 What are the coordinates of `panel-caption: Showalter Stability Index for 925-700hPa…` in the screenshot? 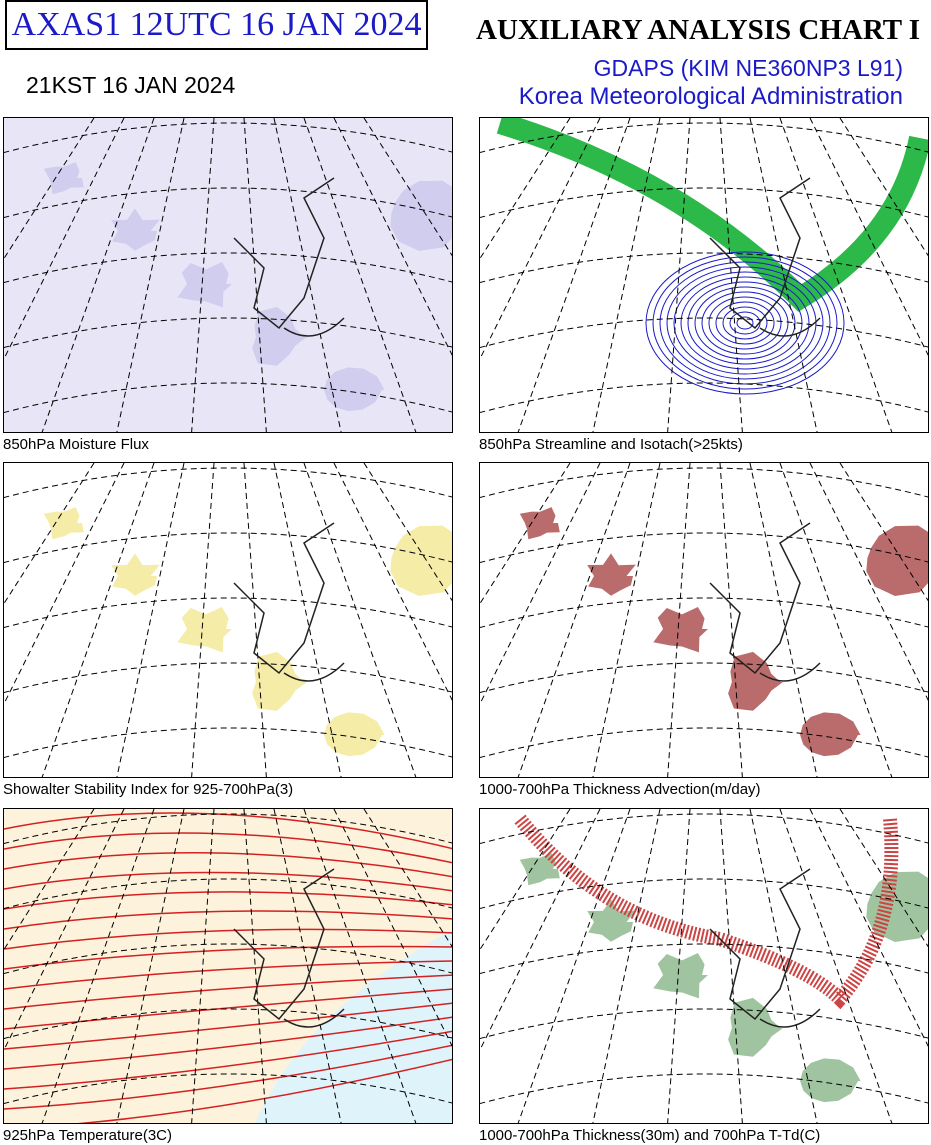 It's located at (148, 789).